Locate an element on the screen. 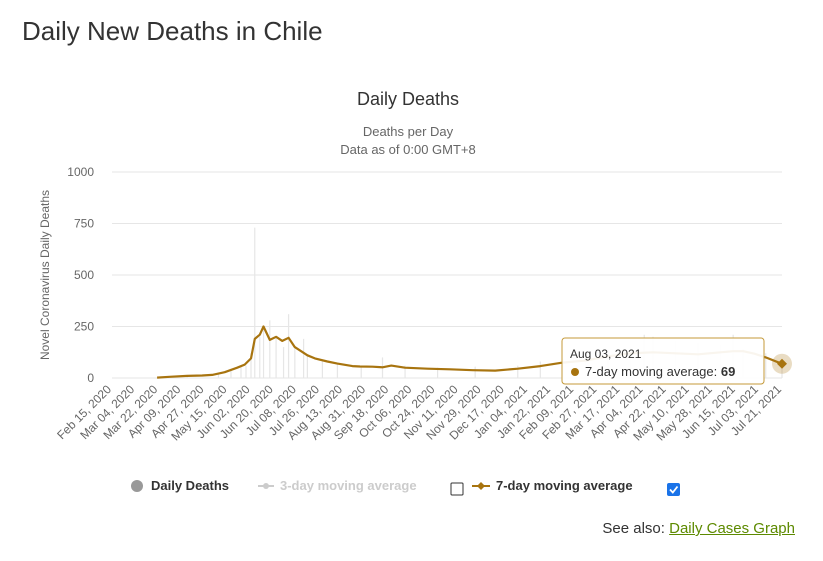  checkmark-icon is located at coordinates (674, 489).